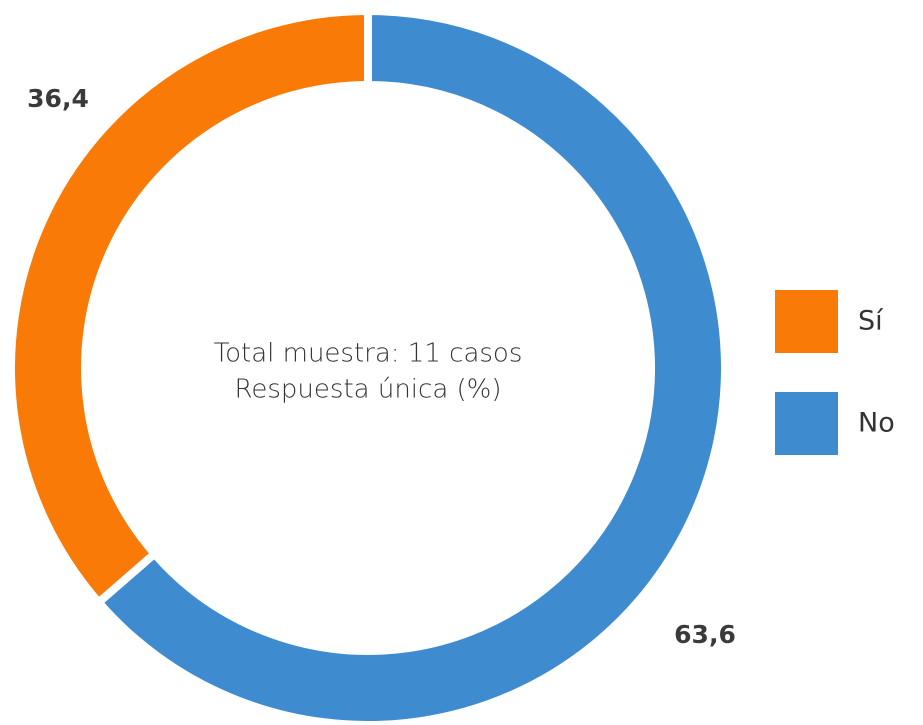  What do you see at coordinates (367, 390) in the screenshot?
I see `center-text: Respuesta única (%)` at bounding box center [367, 390].